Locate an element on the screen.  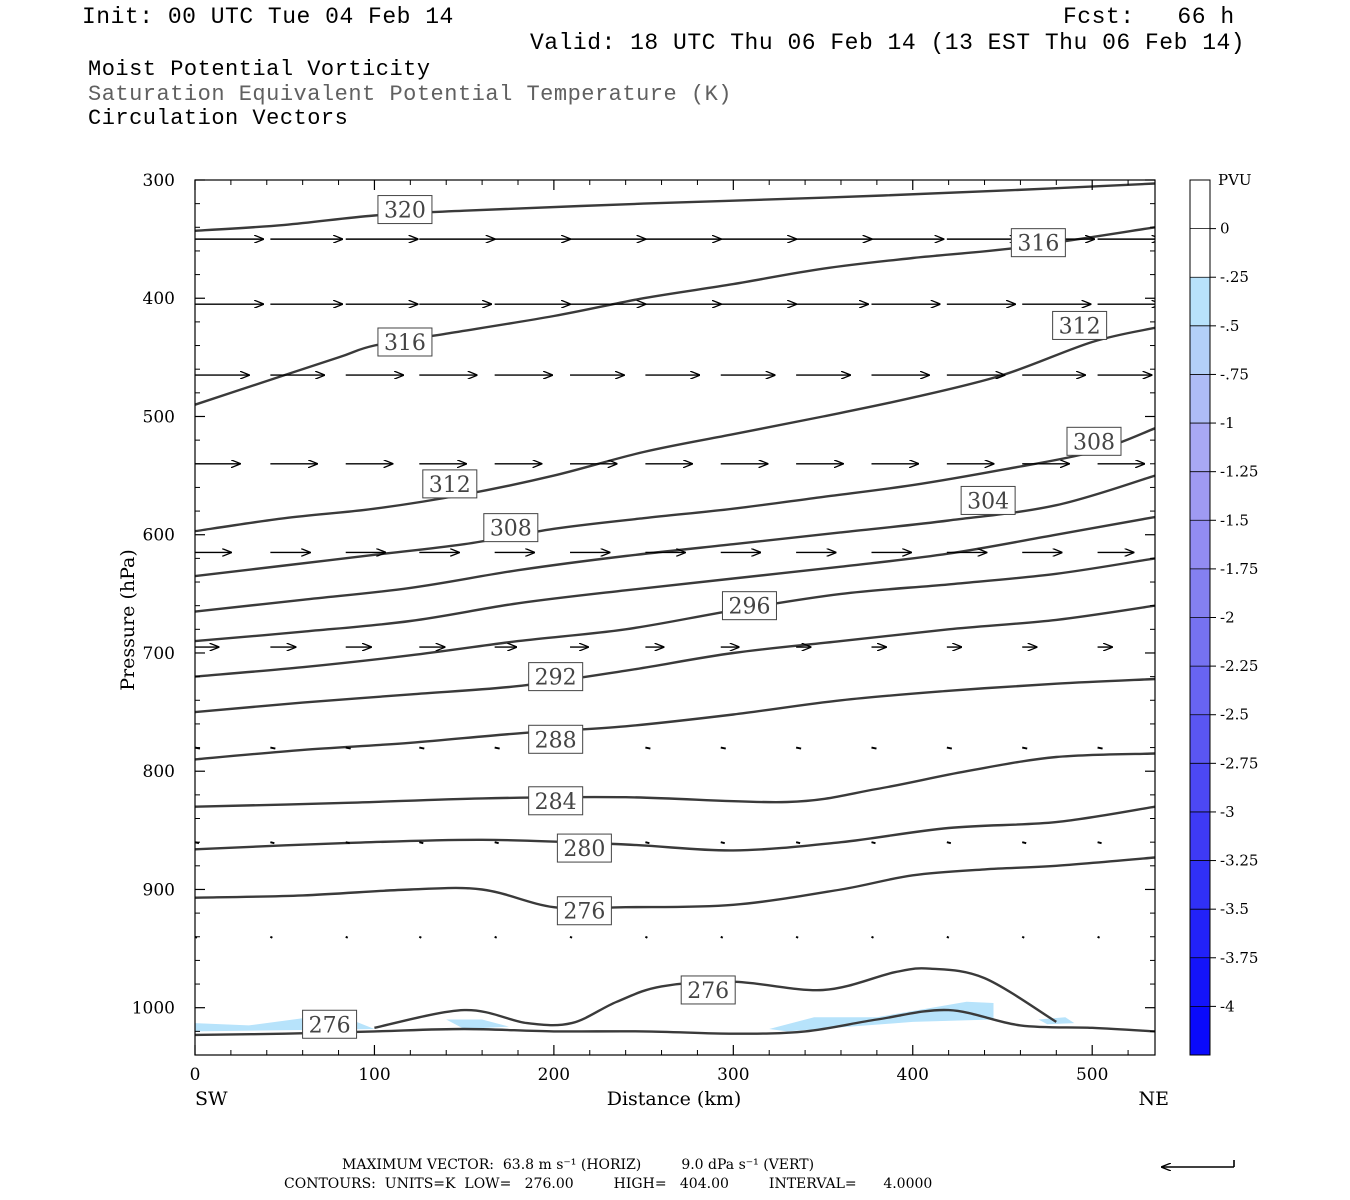
colorbar-label: -1 is located at coordinates (1227, 423).